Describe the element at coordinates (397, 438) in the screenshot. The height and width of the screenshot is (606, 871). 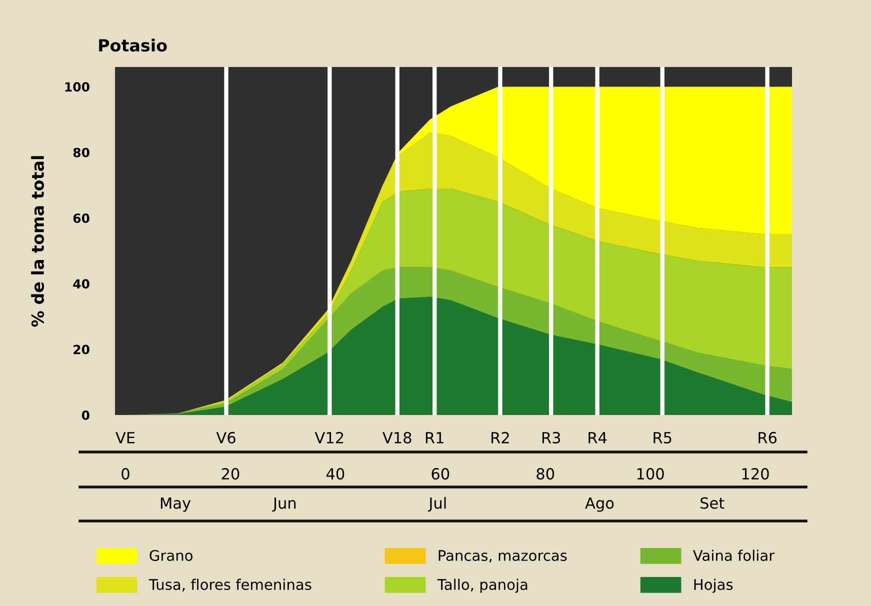
I see `ref-line-label: V18` at that location.